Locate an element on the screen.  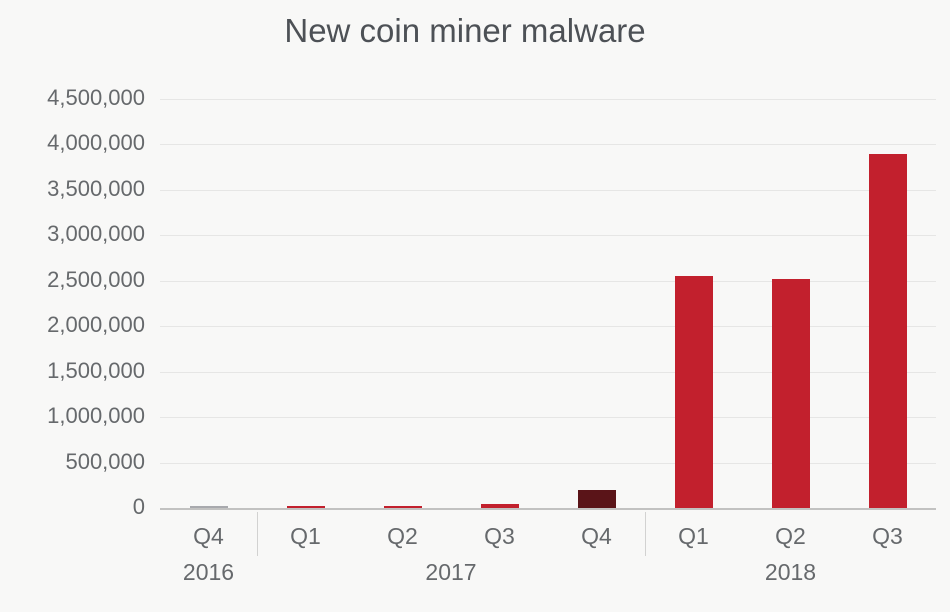
y-tick-label: 0 is located at coordinates (138, 506).